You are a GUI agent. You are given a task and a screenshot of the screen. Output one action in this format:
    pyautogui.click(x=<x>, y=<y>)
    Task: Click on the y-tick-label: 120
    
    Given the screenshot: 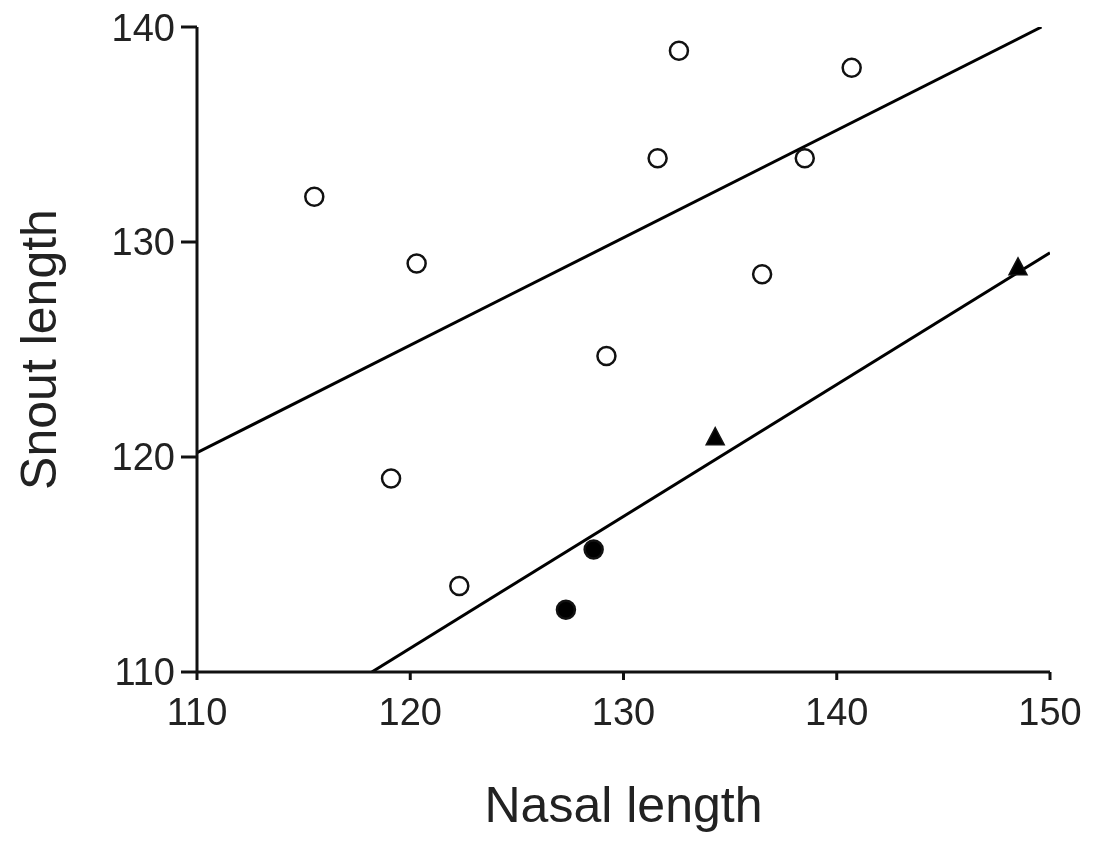 What is the action you would take?
    pyautogui.click(x=143, y=457)
    